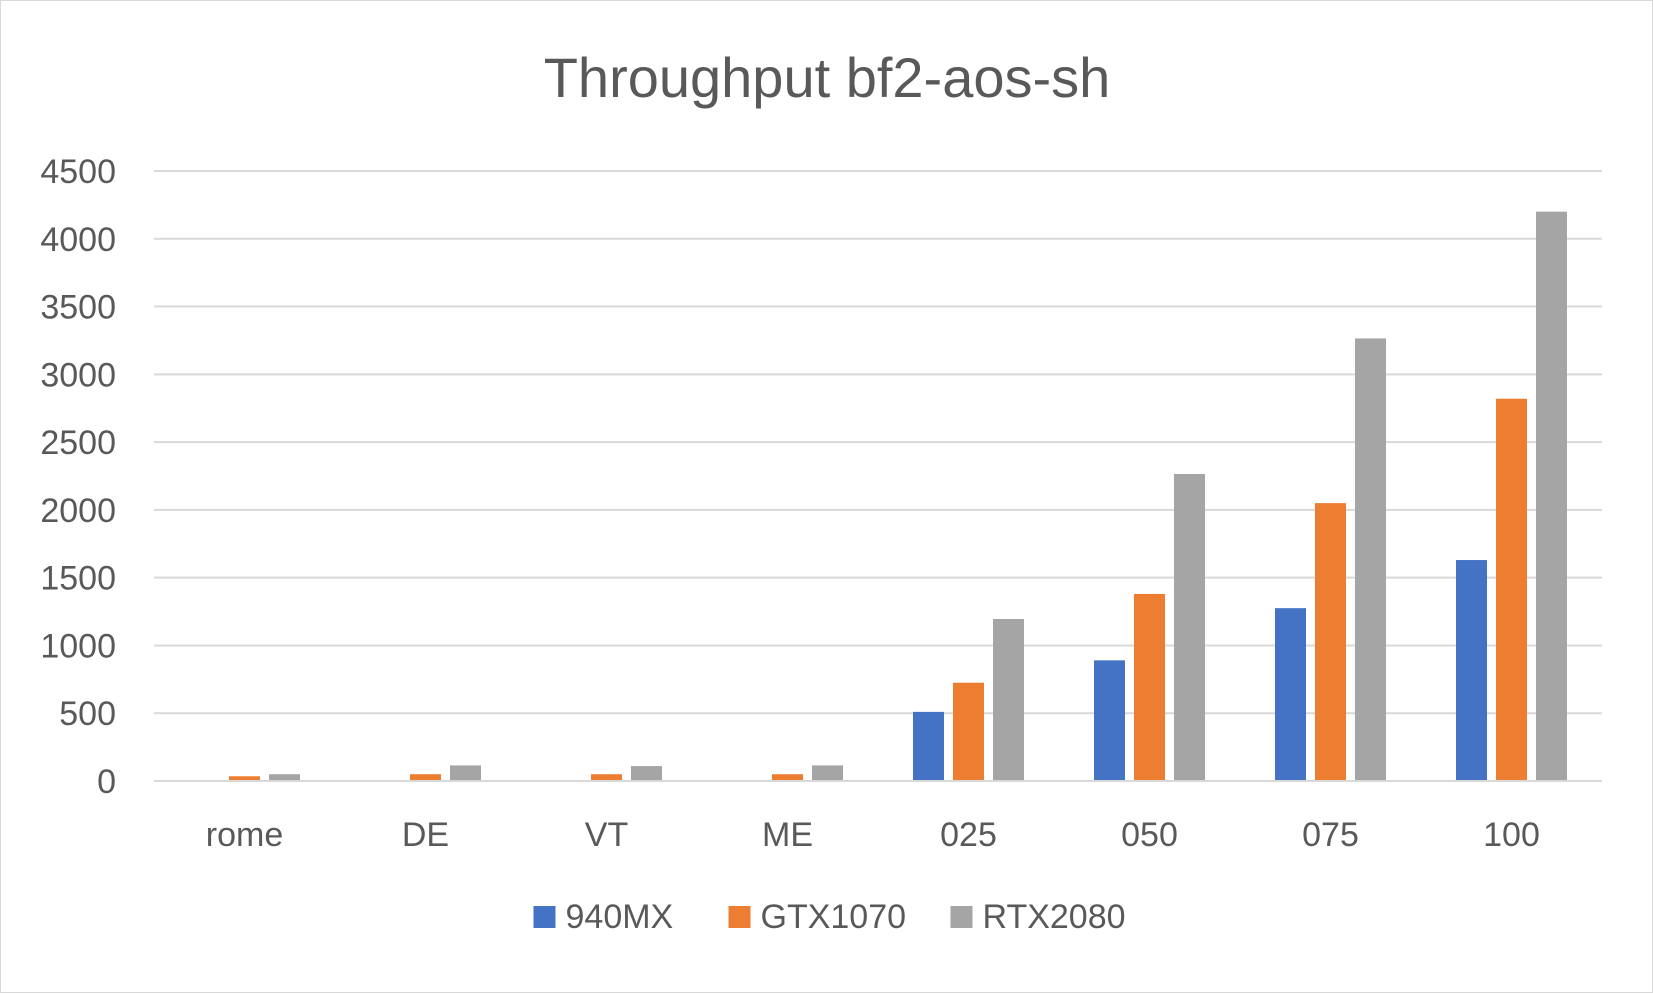  What do you see at coordinates (834, 917) in the screenshot?
I see `legend-label-GTX1070: GTX1070` at bounding box center [834, 917].